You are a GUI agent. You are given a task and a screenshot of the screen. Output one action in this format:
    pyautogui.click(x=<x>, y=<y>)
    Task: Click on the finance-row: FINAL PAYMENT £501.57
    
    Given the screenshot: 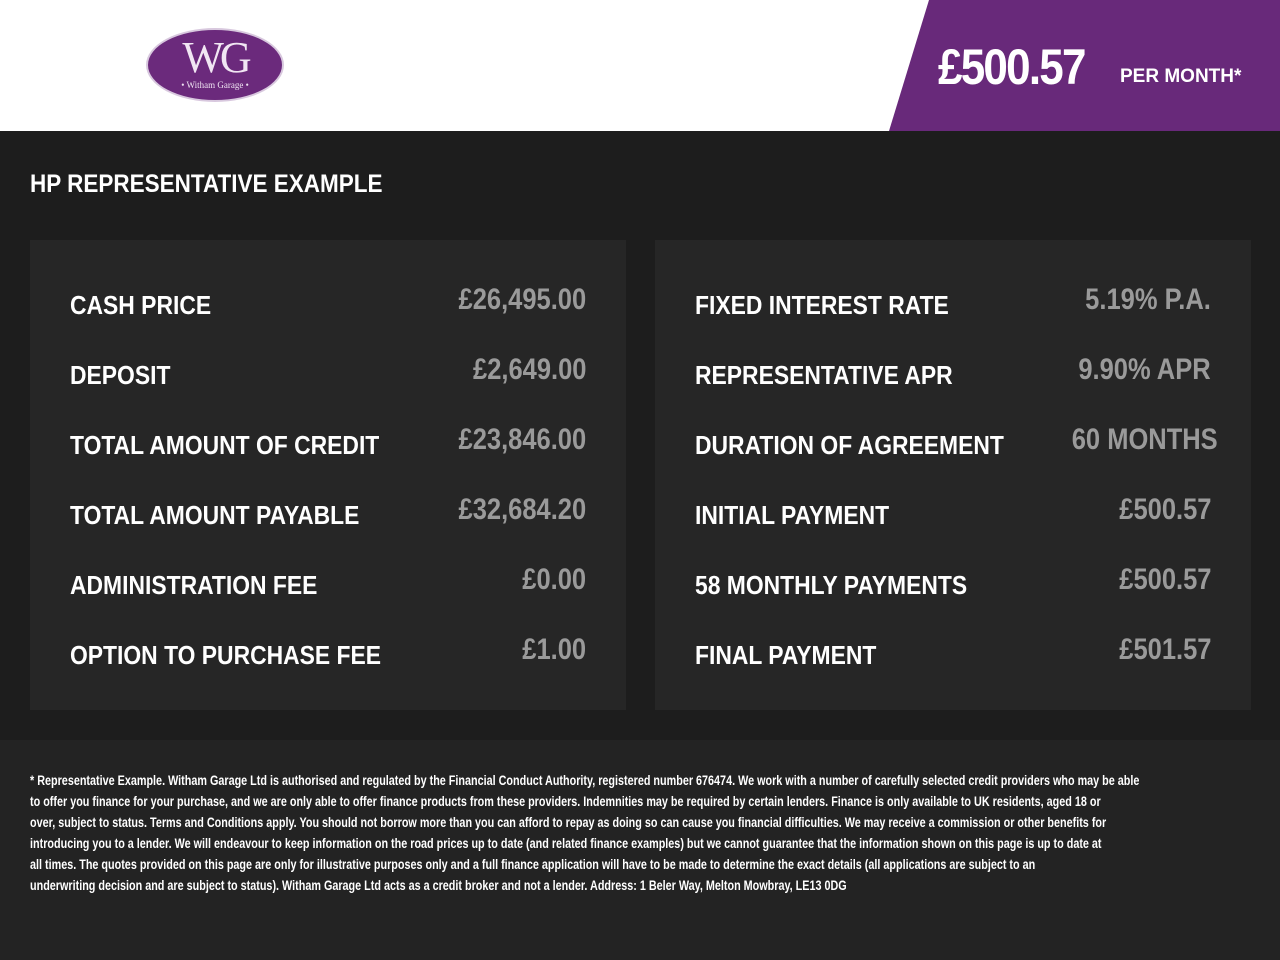 What is the action you would take?
    pyautogui.click(x=953, y=651)
    